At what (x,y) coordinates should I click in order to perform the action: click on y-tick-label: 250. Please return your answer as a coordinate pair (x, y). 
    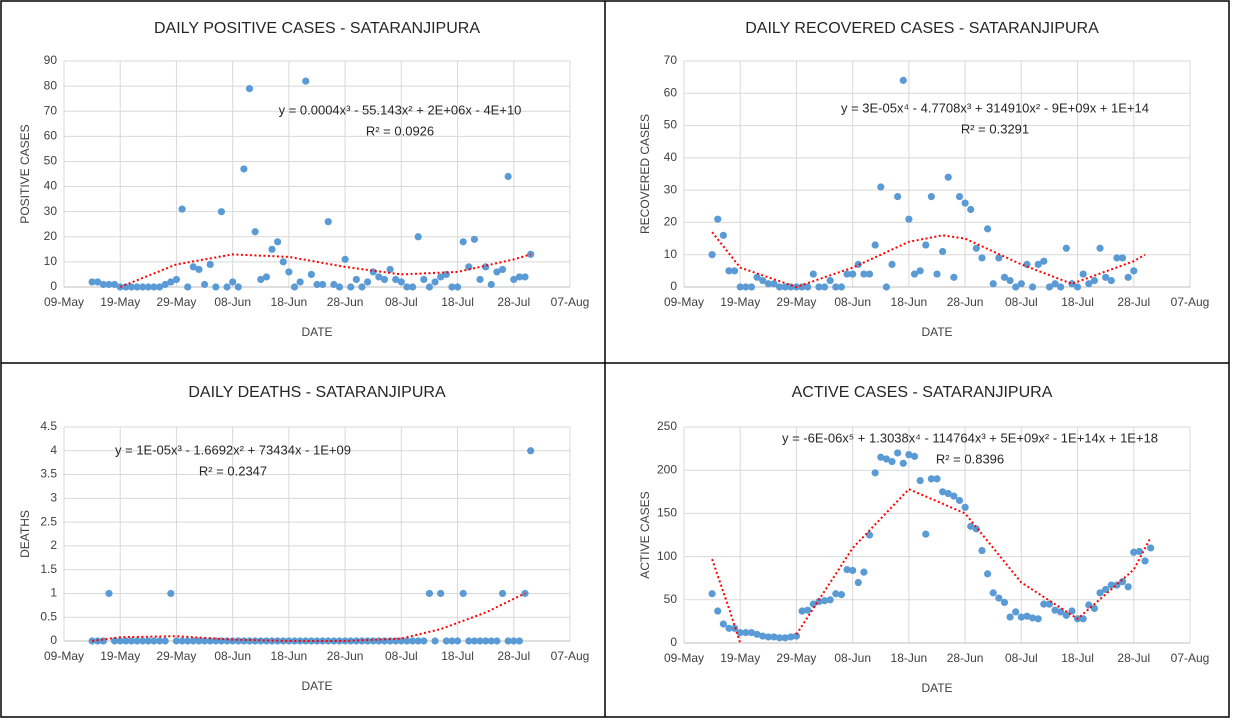
    Looking at the image, I should click on (667, 426).